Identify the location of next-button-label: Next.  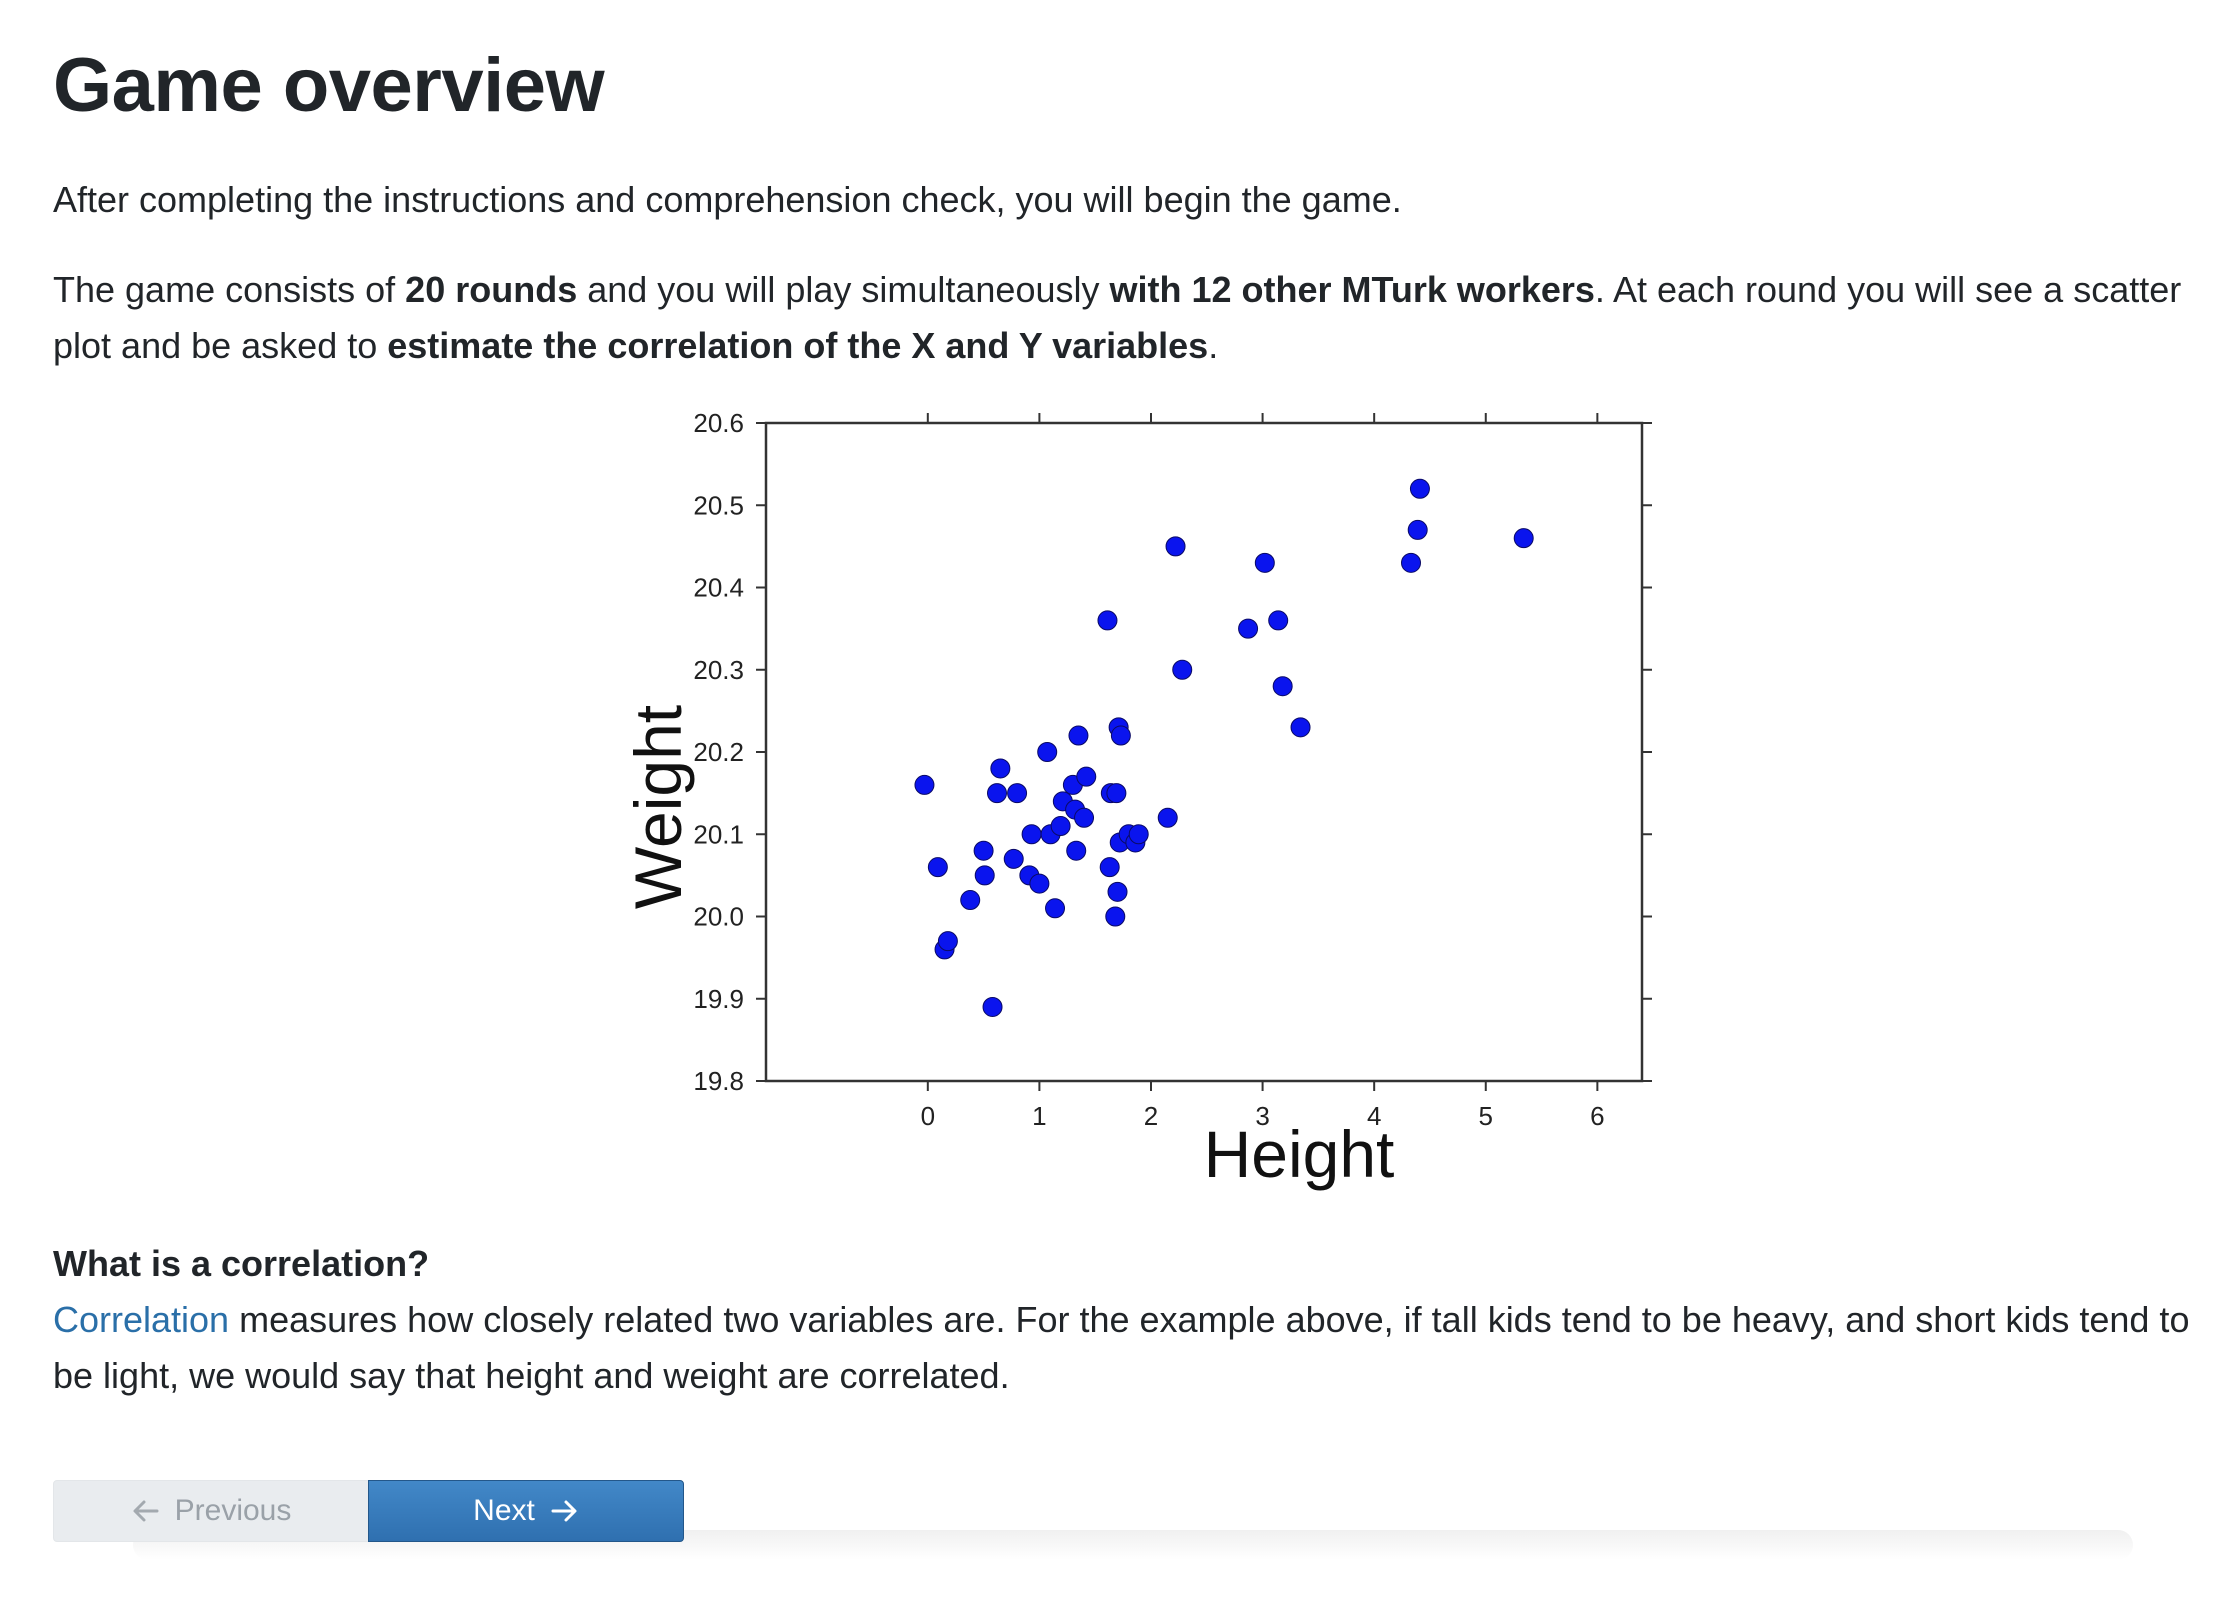
(504, 1510).